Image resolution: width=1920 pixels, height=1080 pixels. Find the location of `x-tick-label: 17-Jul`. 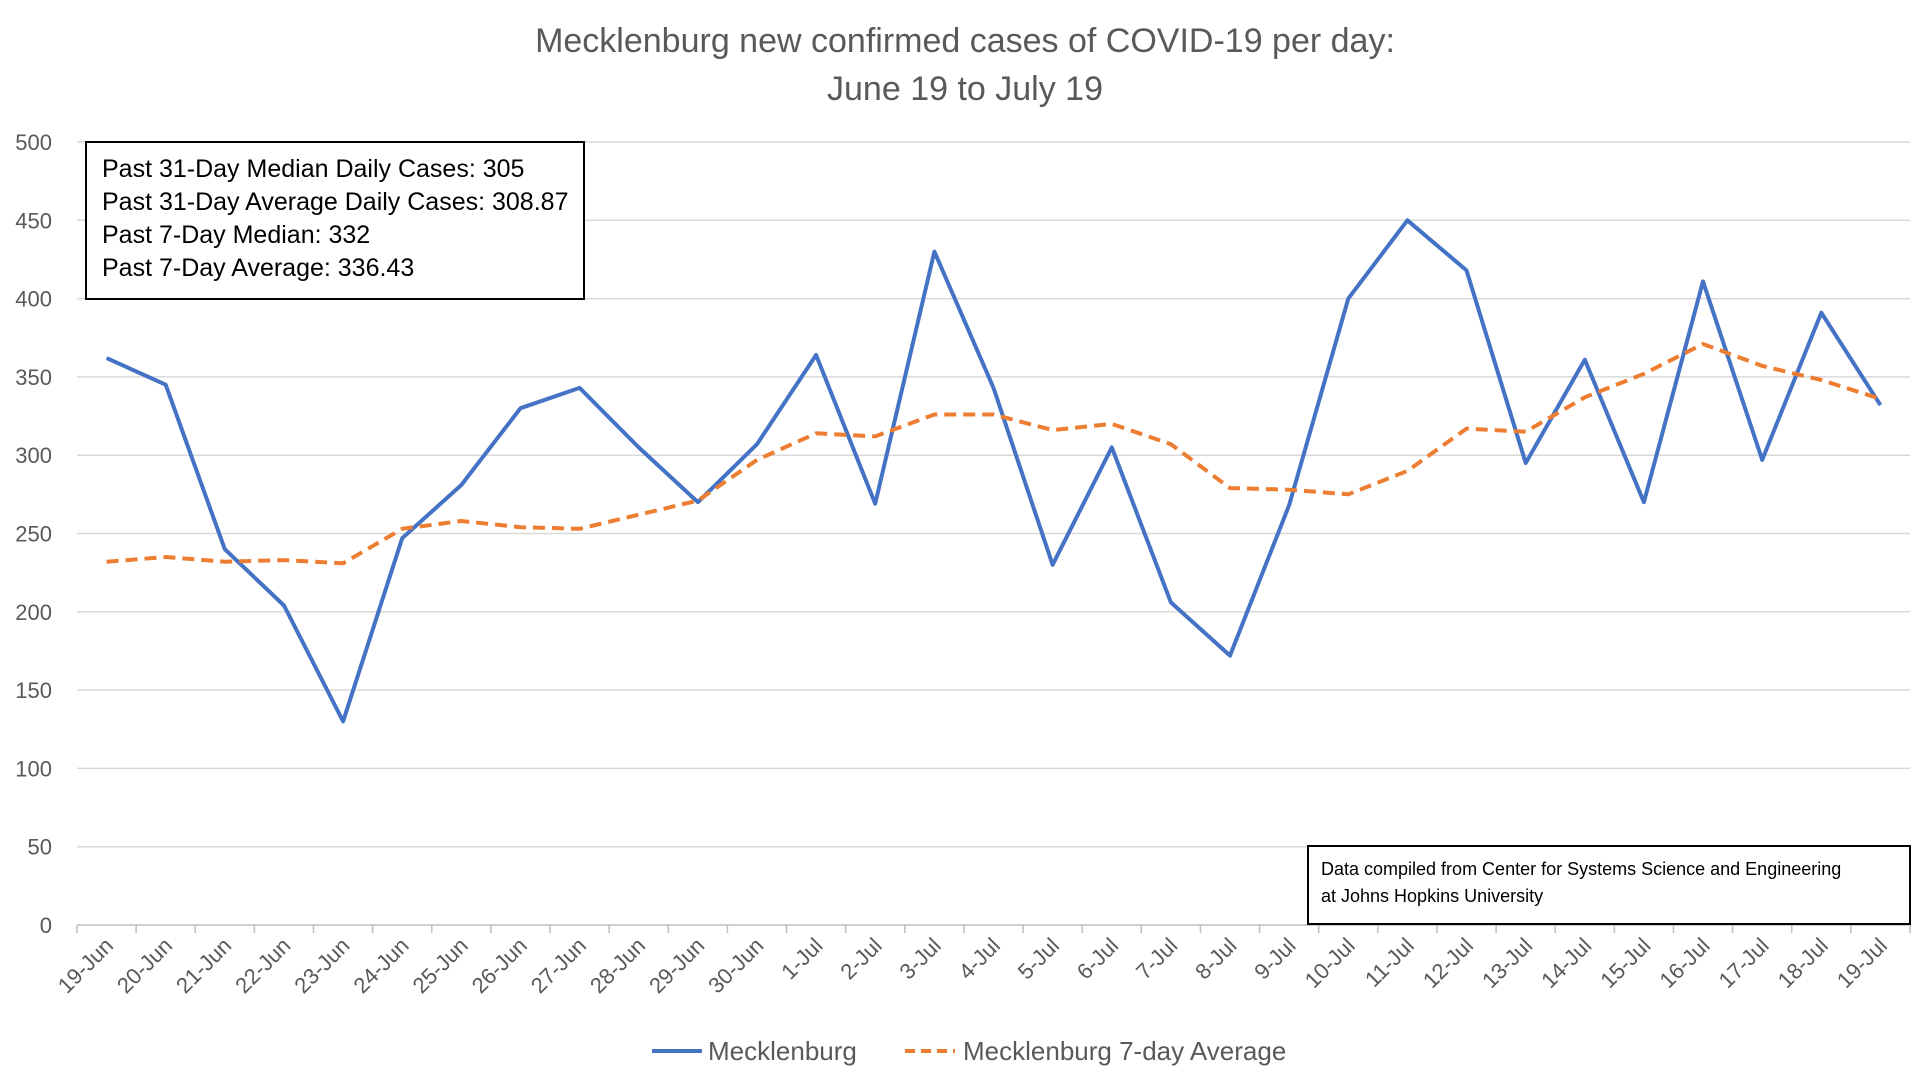

x-tick-label: 17-Jul is located at coordinates (1744, 963).